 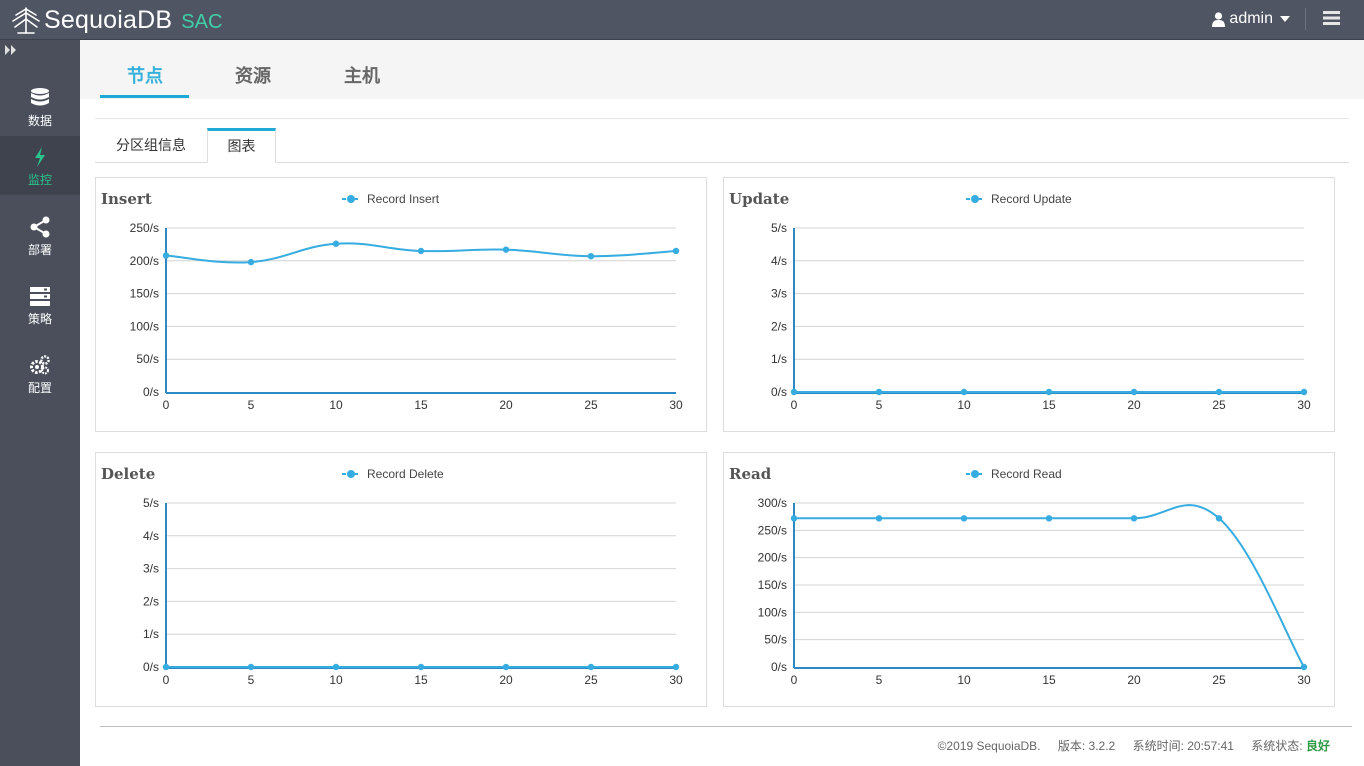 What do you see at coordinates (391, 199) in the screenshot?
I see `legend: Record Insert` at bounding box center [391, 199].